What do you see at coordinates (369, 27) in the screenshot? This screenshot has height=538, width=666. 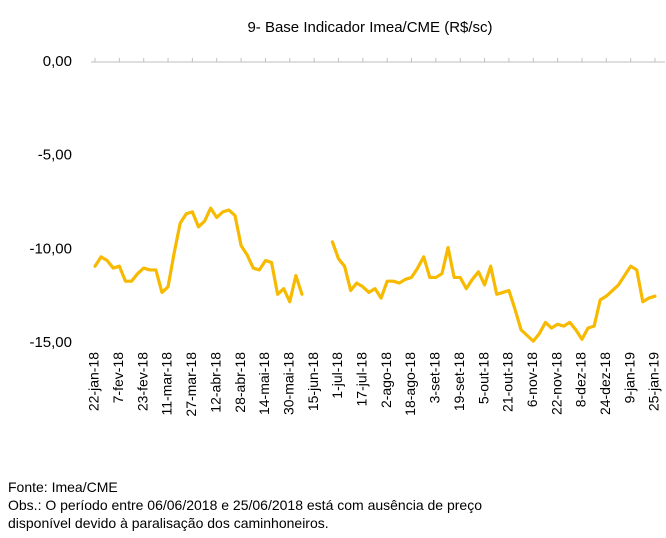 I see `chart-title: 9- Base Indicador Imea/CME (R$/sc)` at bounding box center [369, 27].